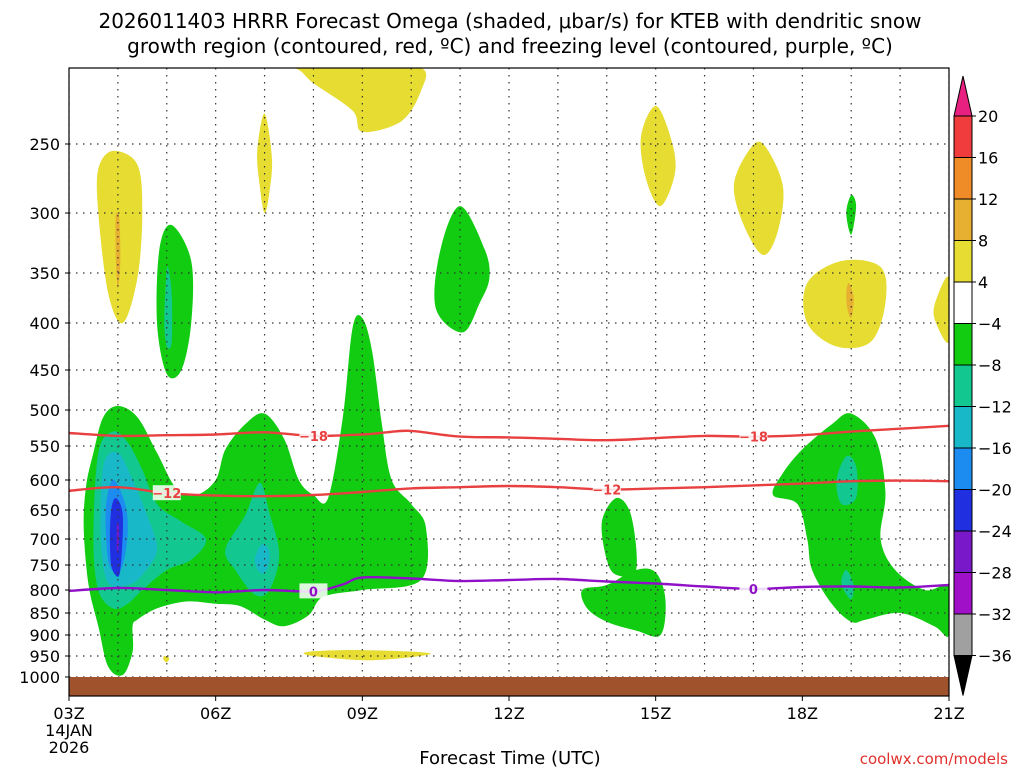 The height and width of the screenshot is (768, 1024). I want to click on x-tick-label-15Z: 15Z, so click(655, 713).